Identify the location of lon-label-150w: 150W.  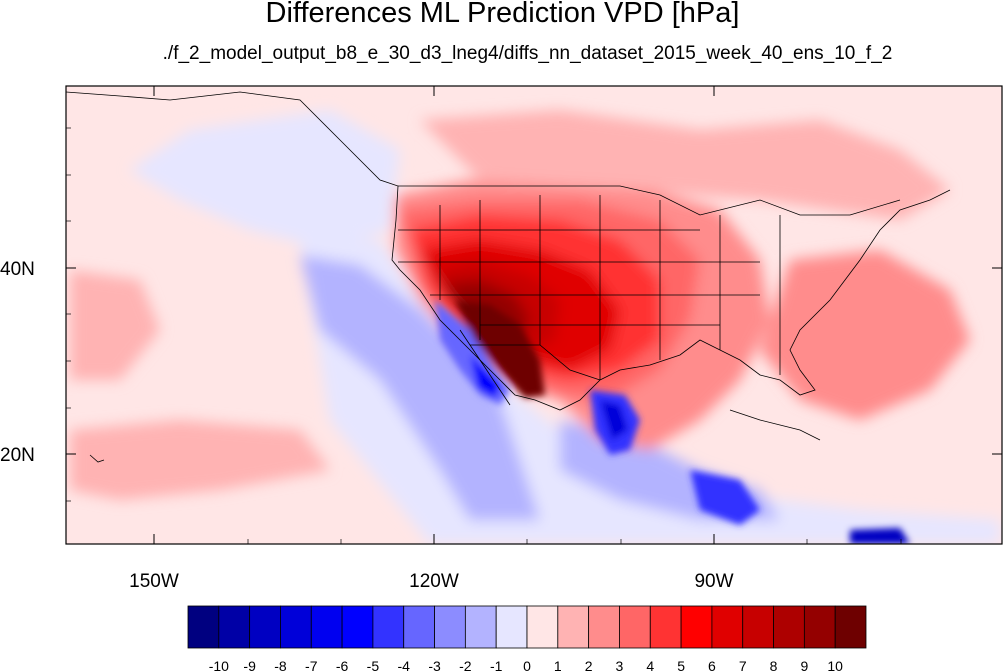
(154, 581).